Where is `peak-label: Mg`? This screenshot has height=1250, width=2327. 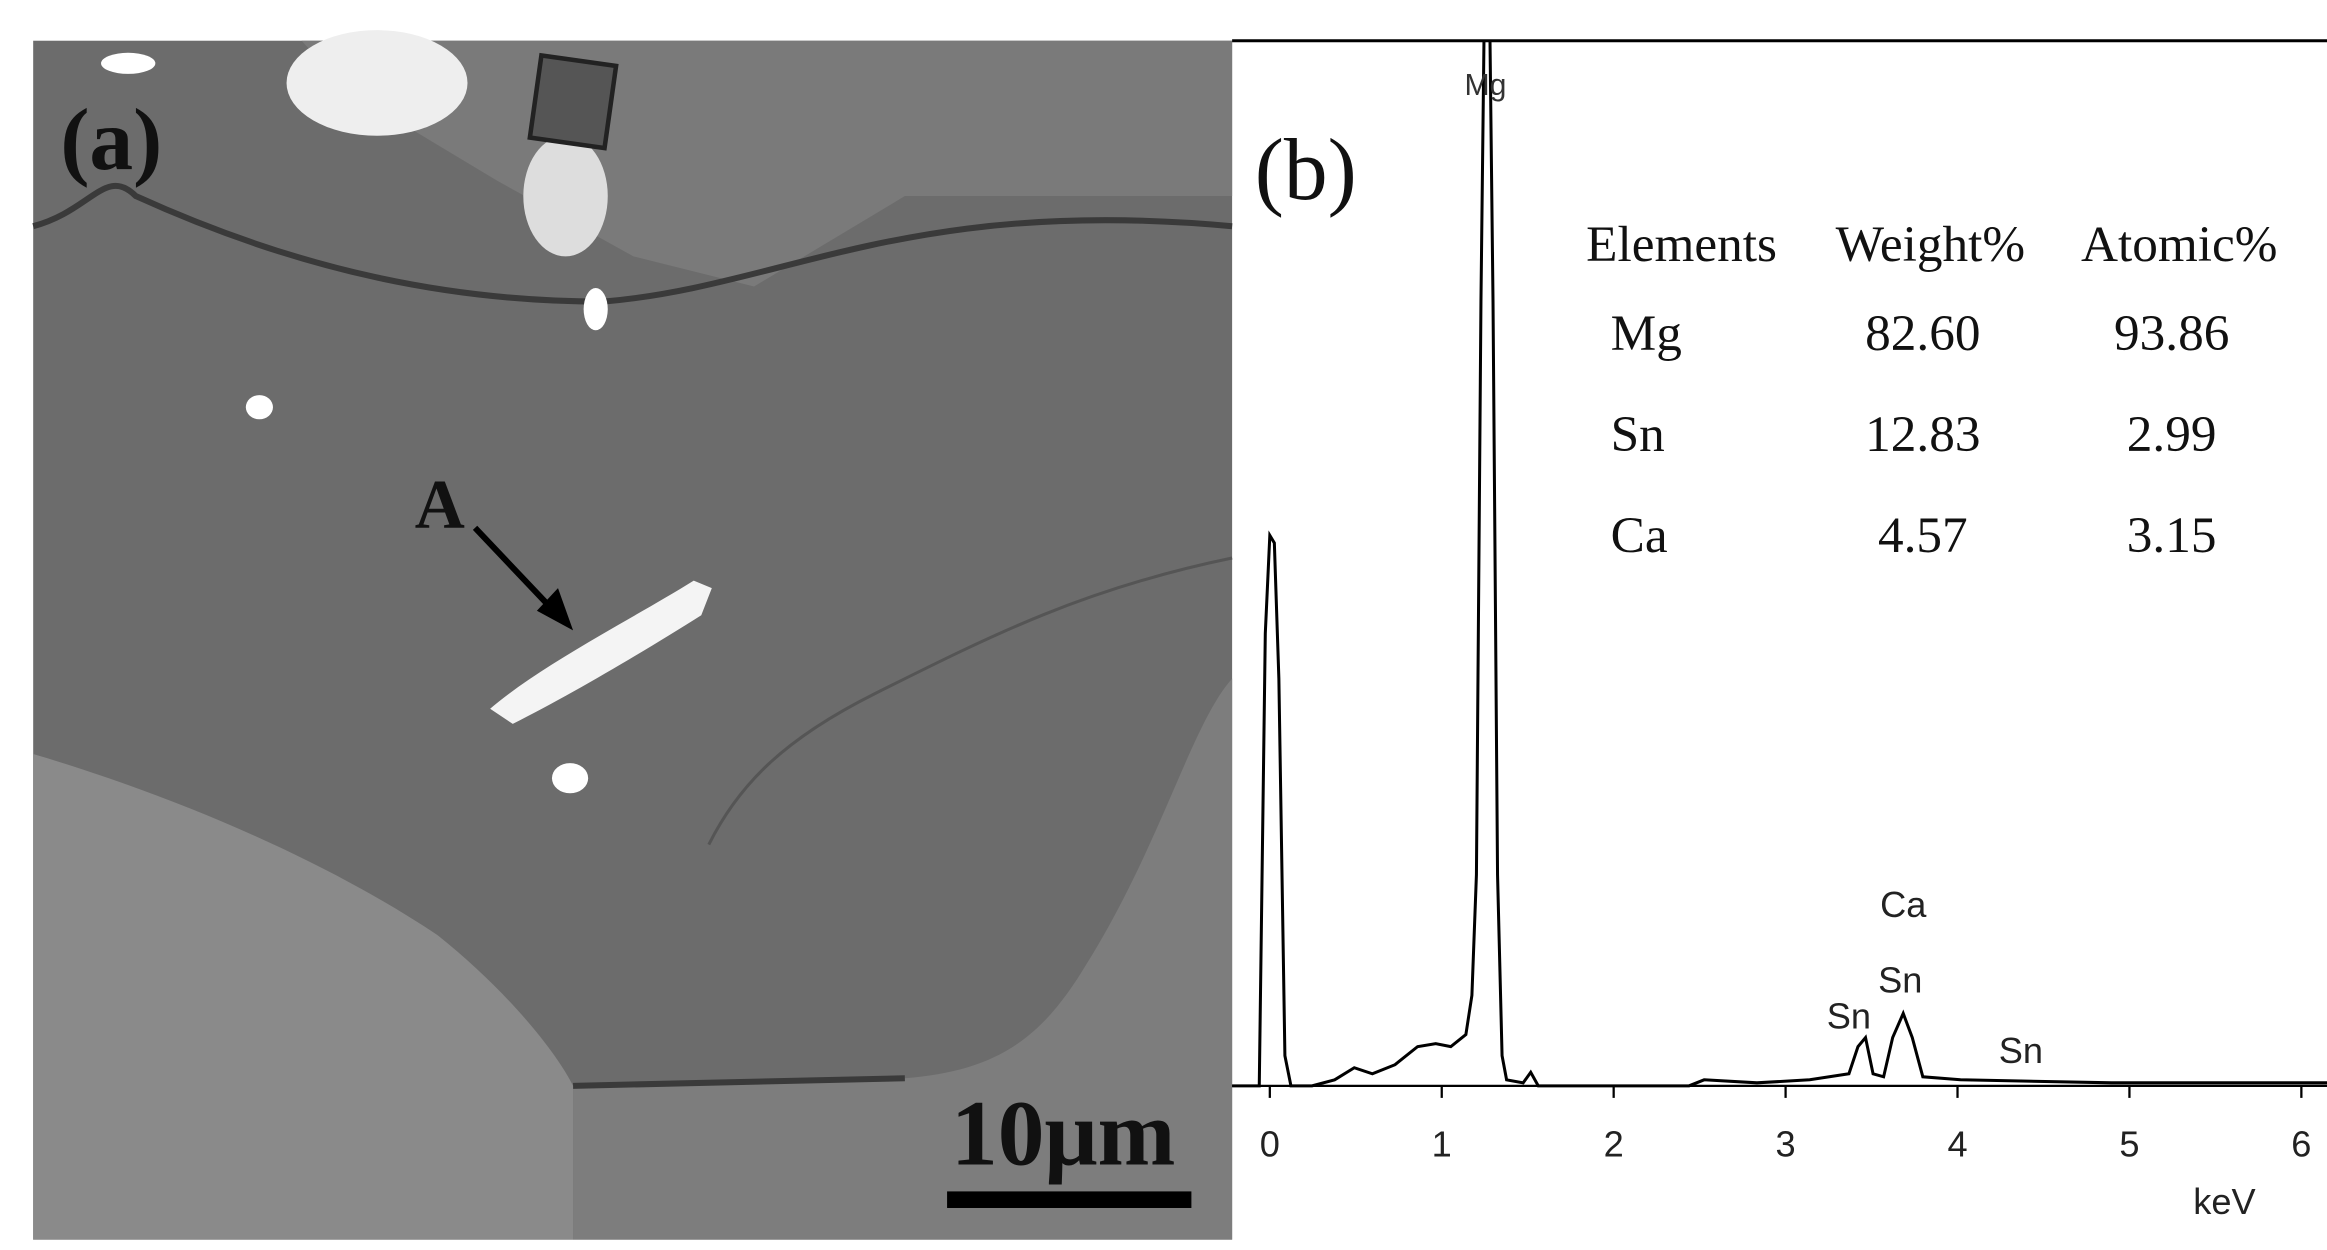
peak-label: Mg is located at coordinates (1486, 85).